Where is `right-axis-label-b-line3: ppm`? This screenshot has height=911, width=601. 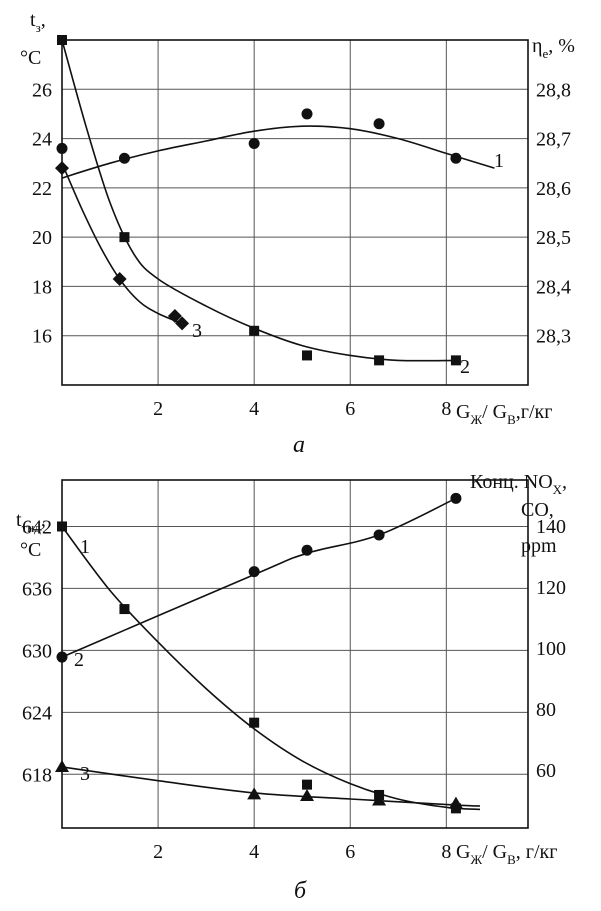
right-axis-label-b-line3: ppm is located at coordinates (539, 546).